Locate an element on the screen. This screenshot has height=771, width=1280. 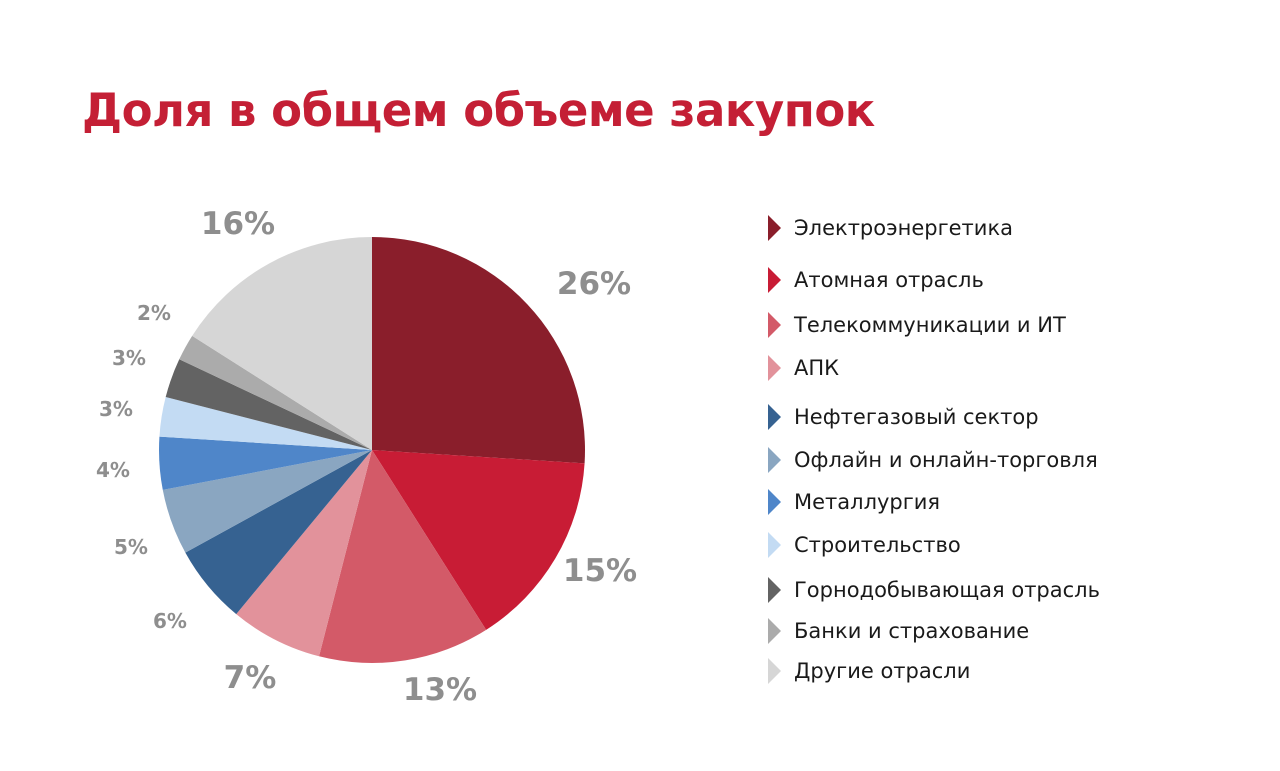
slice-percentage-label: 7% is located at coordinates (250, 678).